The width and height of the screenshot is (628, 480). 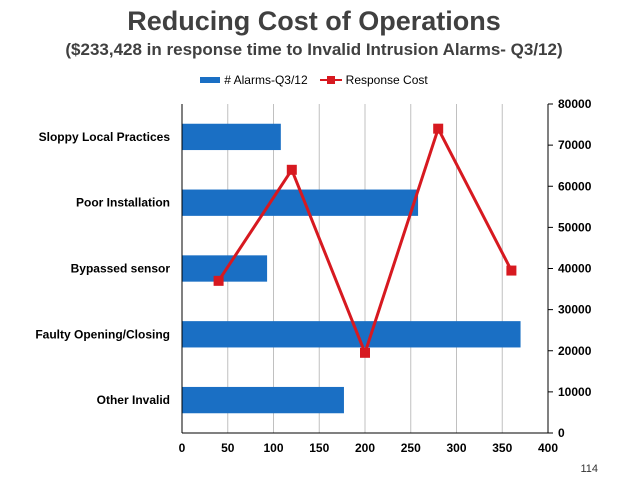 I want to click on category-label: Bypassed sensor, so click(x=121, y=269).